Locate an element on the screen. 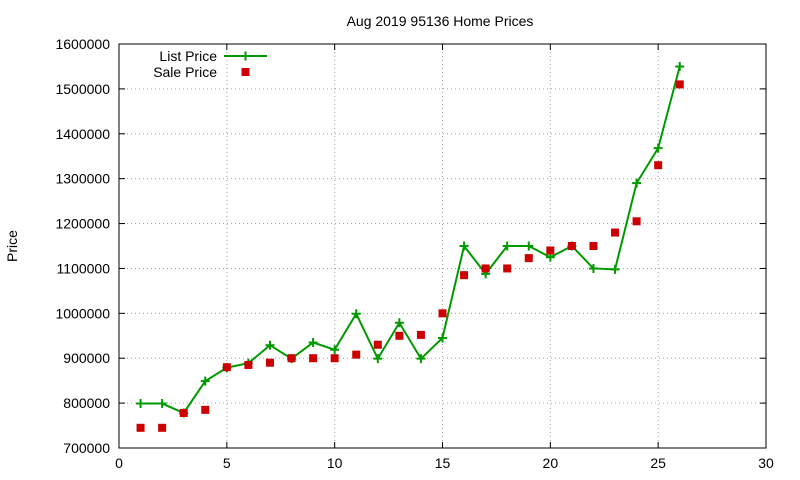  y-axis-label: Price is located at coordinates (12, 246).